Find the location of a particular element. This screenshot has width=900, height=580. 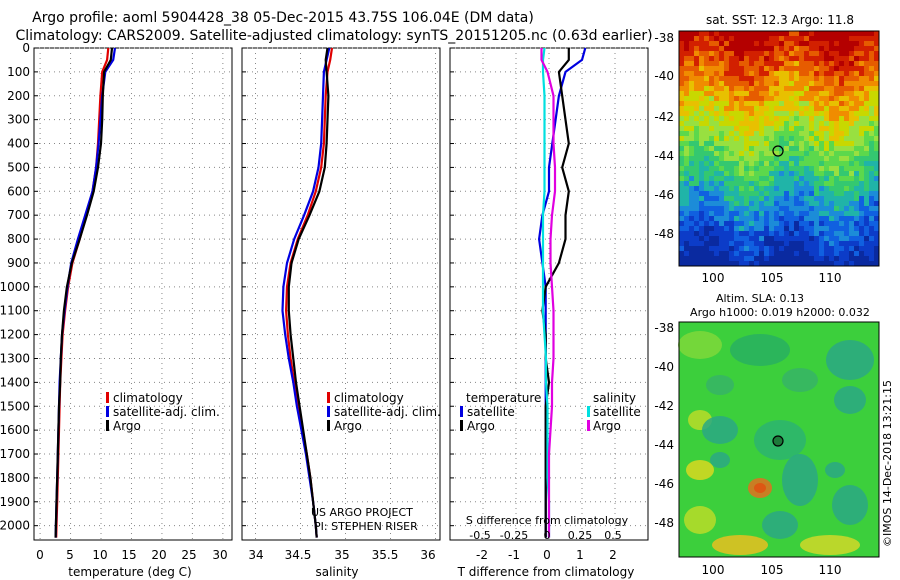

legend-s-satellite-swatch is located at coordinates (588, 411).